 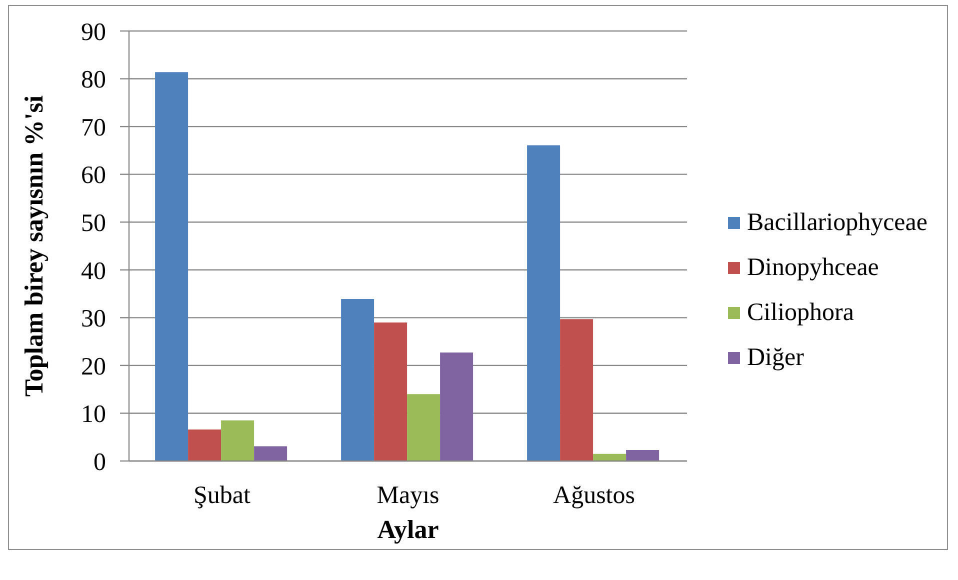 I want to click on y-tick-label: 80, so click(x=93, y=80).